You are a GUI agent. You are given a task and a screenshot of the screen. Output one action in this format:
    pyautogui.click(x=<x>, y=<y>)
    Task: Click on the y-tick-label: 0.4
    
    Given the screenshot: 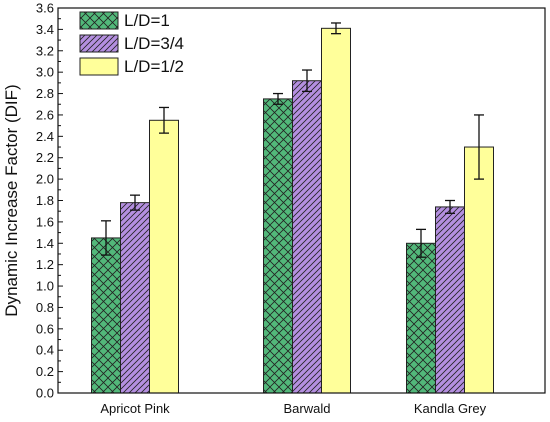 What is the action you would take?
    pyautogui.click(x=45, y=350)
    